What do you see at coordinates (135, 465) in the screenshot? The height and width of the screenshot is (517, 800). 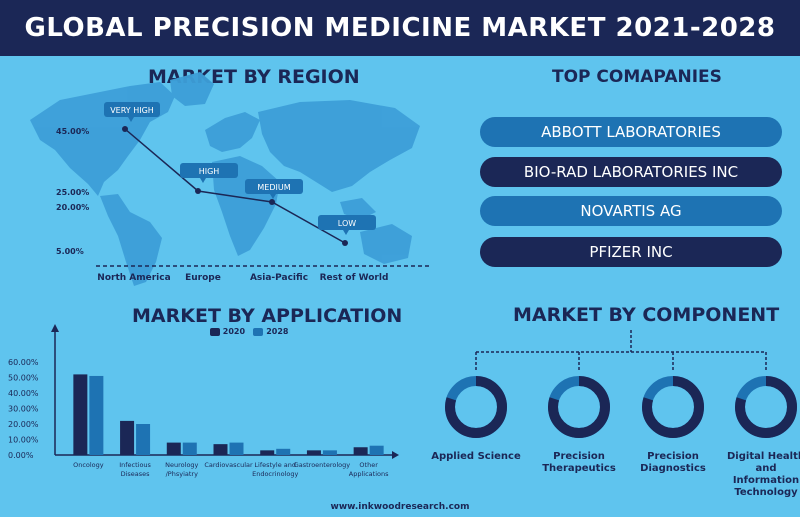 I see `app-category-label: Infectious` at bounding box center [135, 465].